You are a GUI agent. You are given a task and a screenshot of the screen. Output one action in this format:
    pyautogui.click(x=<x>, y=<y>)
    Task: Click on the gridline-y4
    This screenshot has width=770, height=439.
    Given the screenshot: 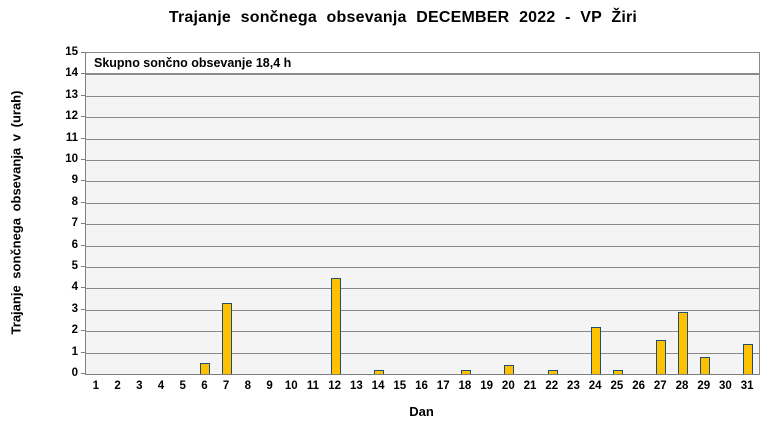 What is the action you would take?
    pyautogui.click(x=422, y=289)
    